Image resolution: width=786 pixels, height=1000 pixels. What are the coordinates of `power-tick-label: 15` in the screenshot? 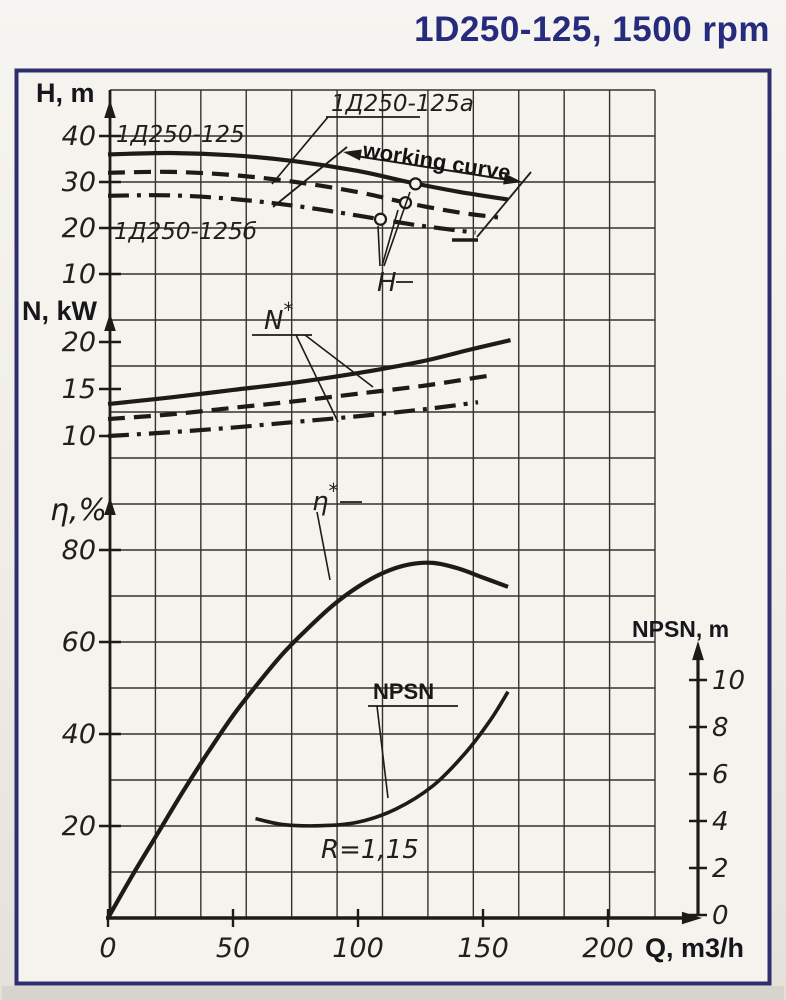 It's located at (79, 389).